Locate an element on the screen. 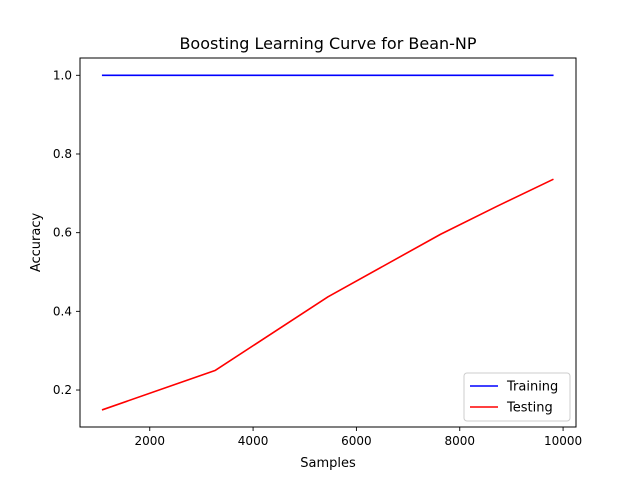 The image size is (640, 480). y-tick-label: 0.4 is located at coordinates (62, 311).